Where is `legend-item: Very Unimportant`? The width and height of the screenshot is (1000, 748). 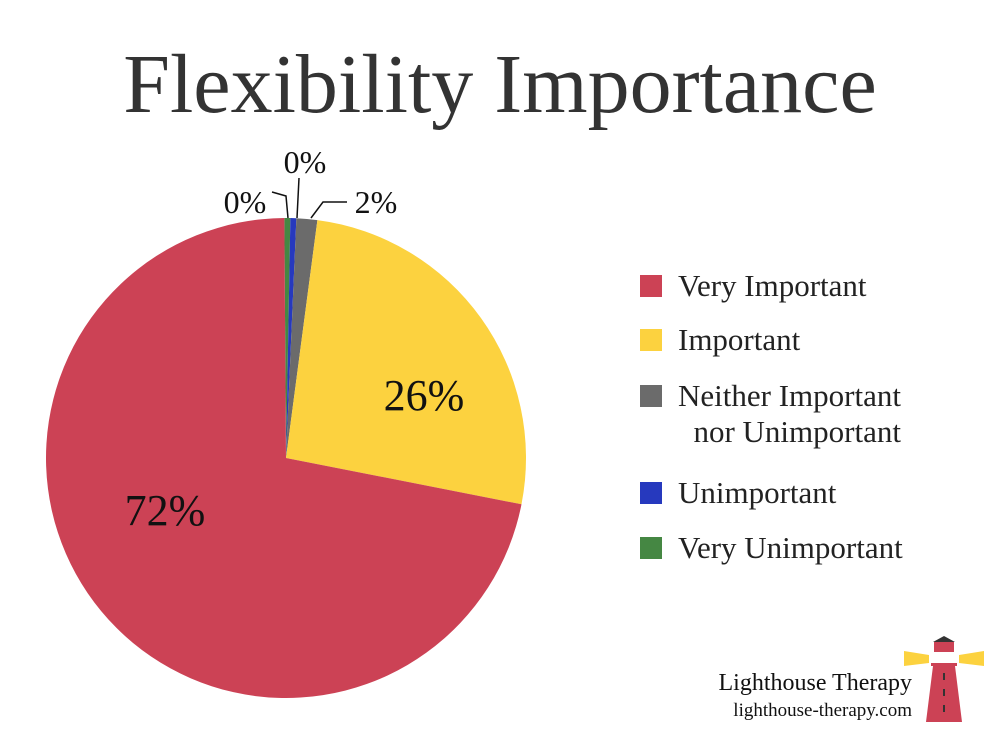 legend-item: Very Unimportant is located at coordinates (771, 548).